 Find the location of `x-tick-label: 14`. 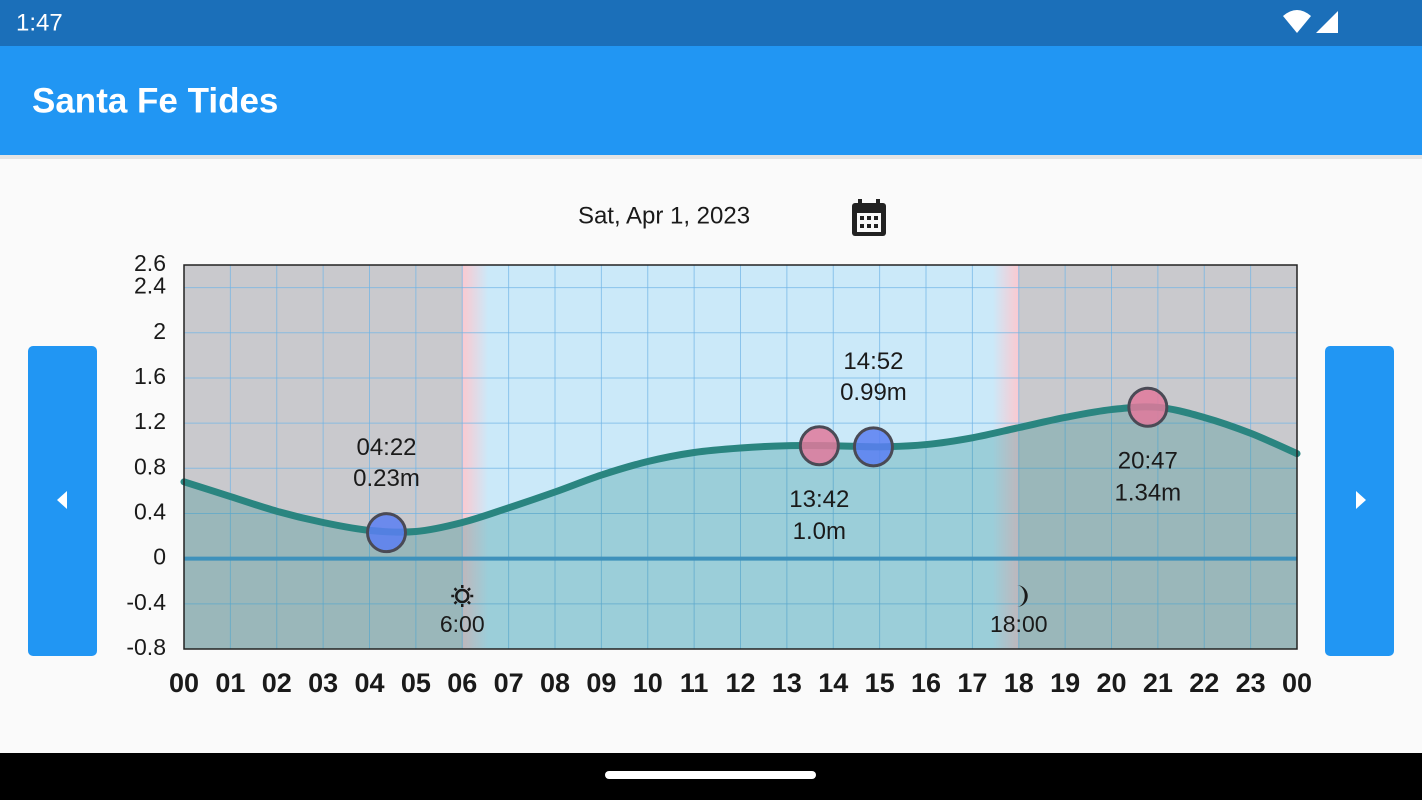

x-tick-label: 14 is located at coordinates (833, 683).